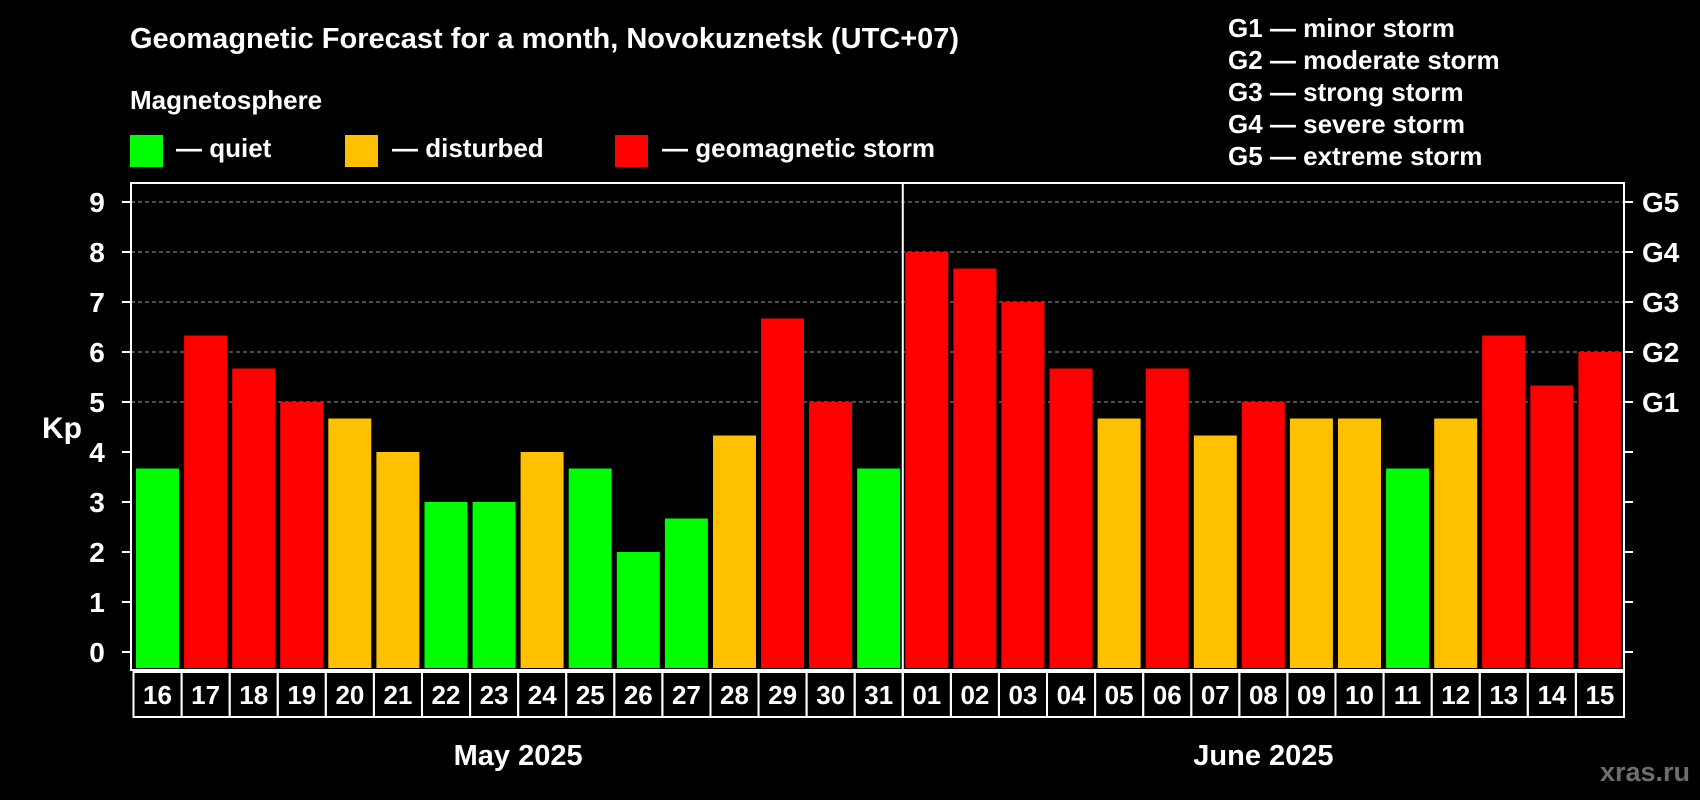 This screenshot has width=1700, height=800. What do you see at coordinates (301, 695) in the screenshot?
I see `day-label-19: 19` at bounding box center [301, 695].